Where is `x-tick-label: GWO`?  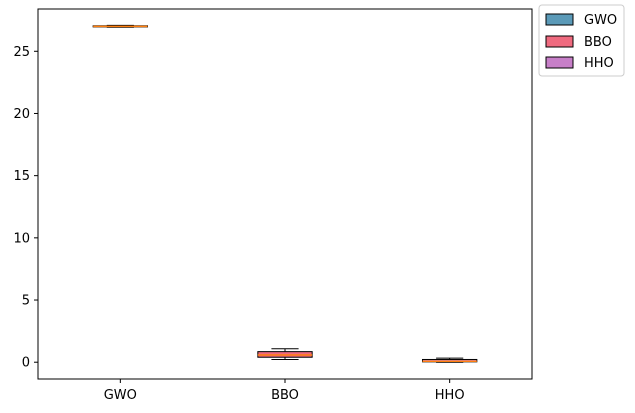
x-tick-label: GWO is located at coordinates (120, 395).